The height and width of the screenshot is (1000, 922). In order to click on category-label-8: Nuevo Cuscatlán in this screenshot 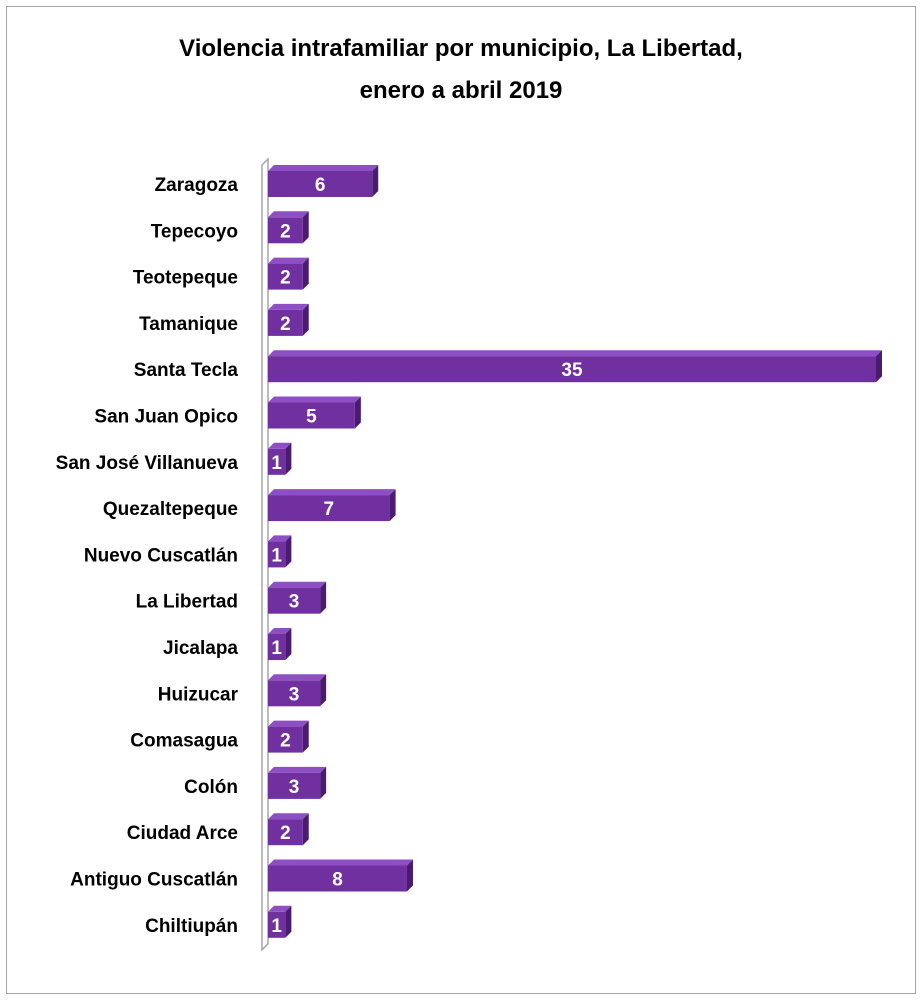, I will do `click(161, 555)`.